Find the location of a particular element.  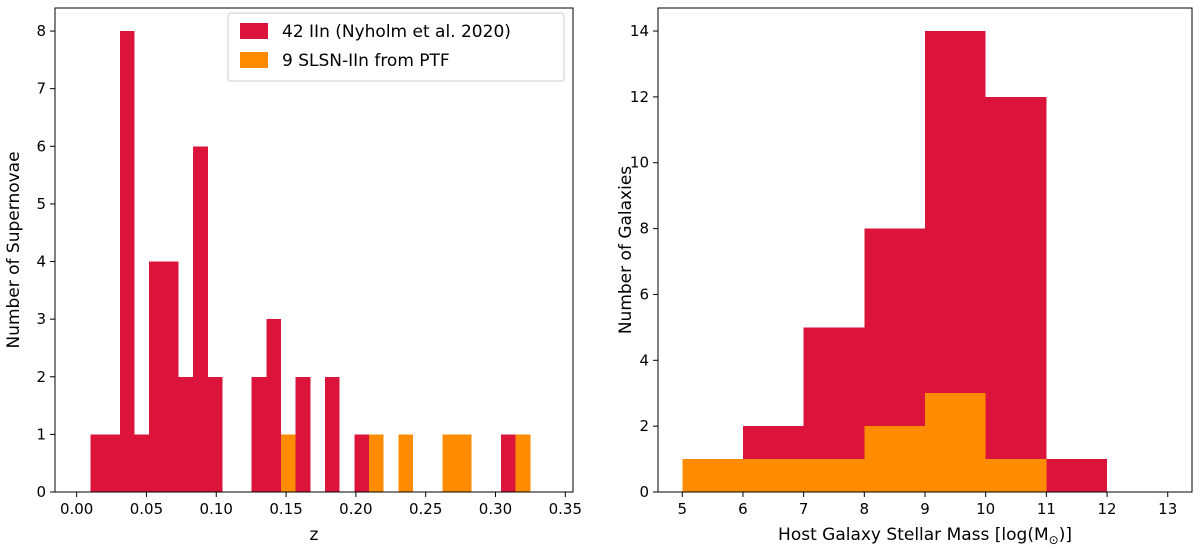

legend-label-slsn: 9 SLSN-IIn from PTF is located at coordinates (366, 61).